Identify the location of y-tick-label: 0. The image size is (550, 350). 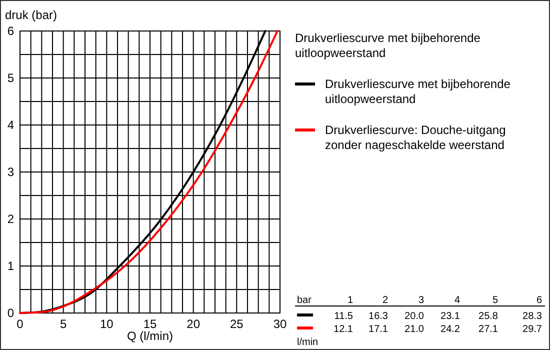
(10, 313).